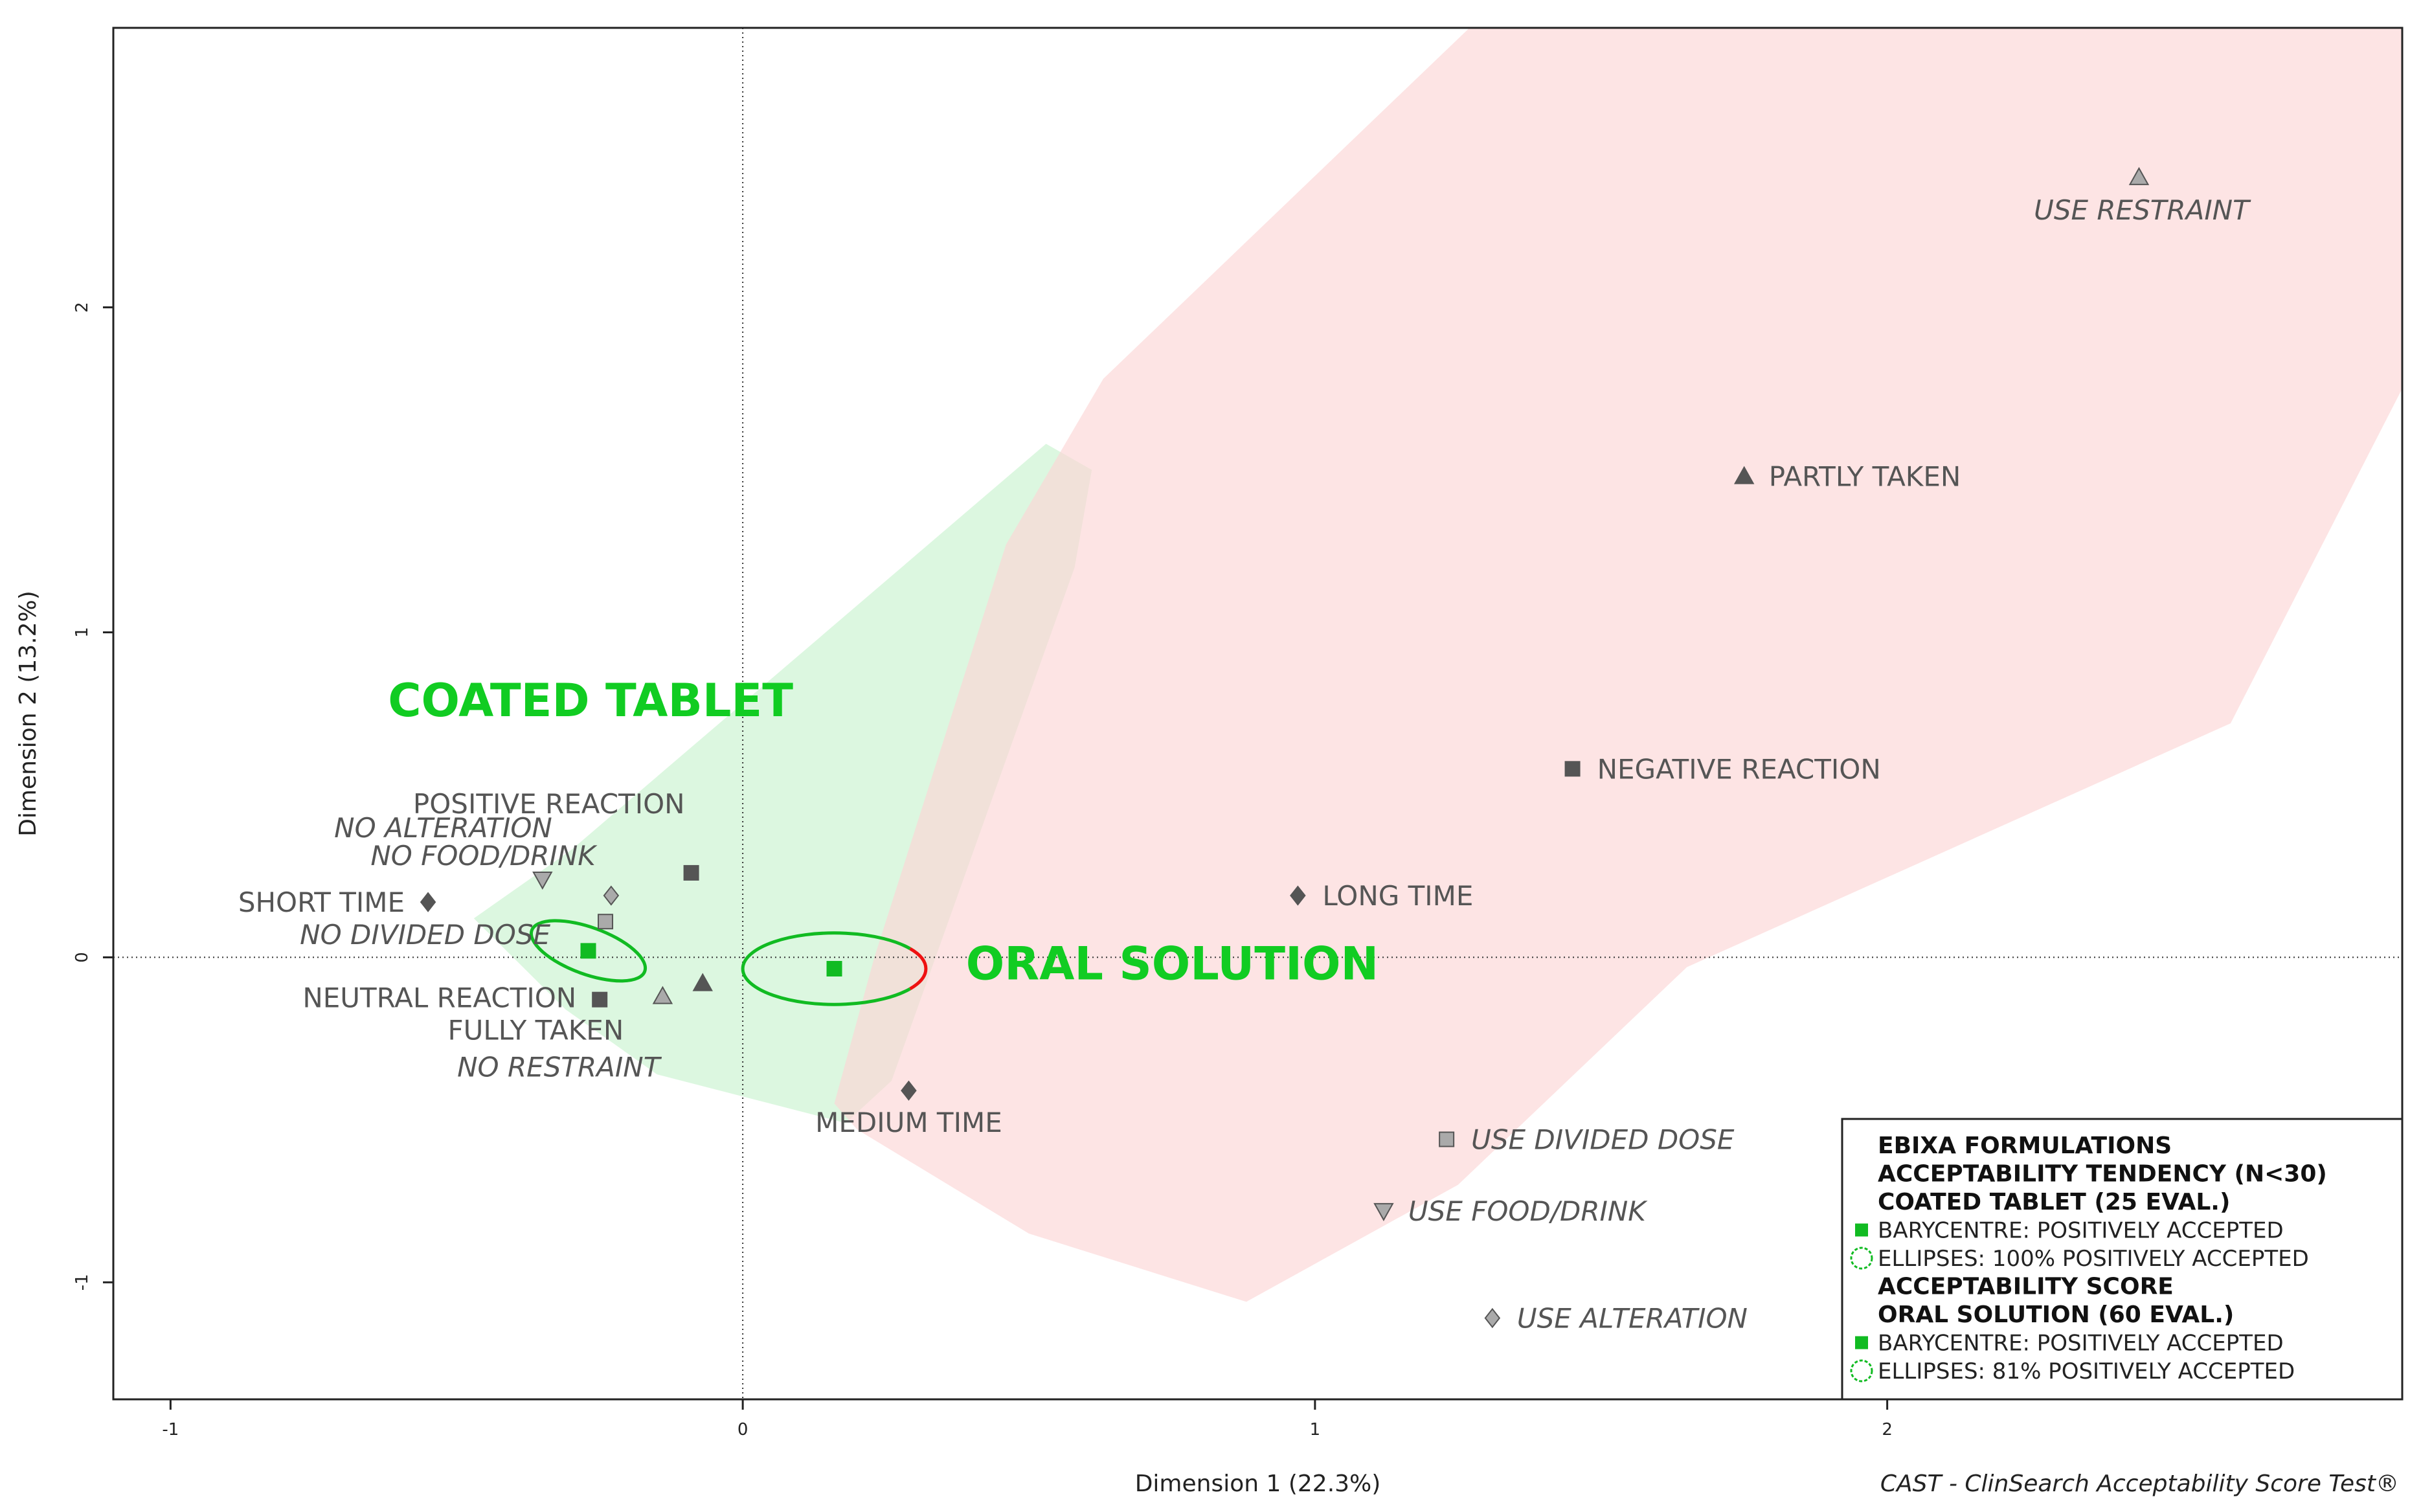 This screenshot has width=2421, height=1512. I want to click on no-divided-dose-label: NO DIVIDED DOSE, so click(425, 935).